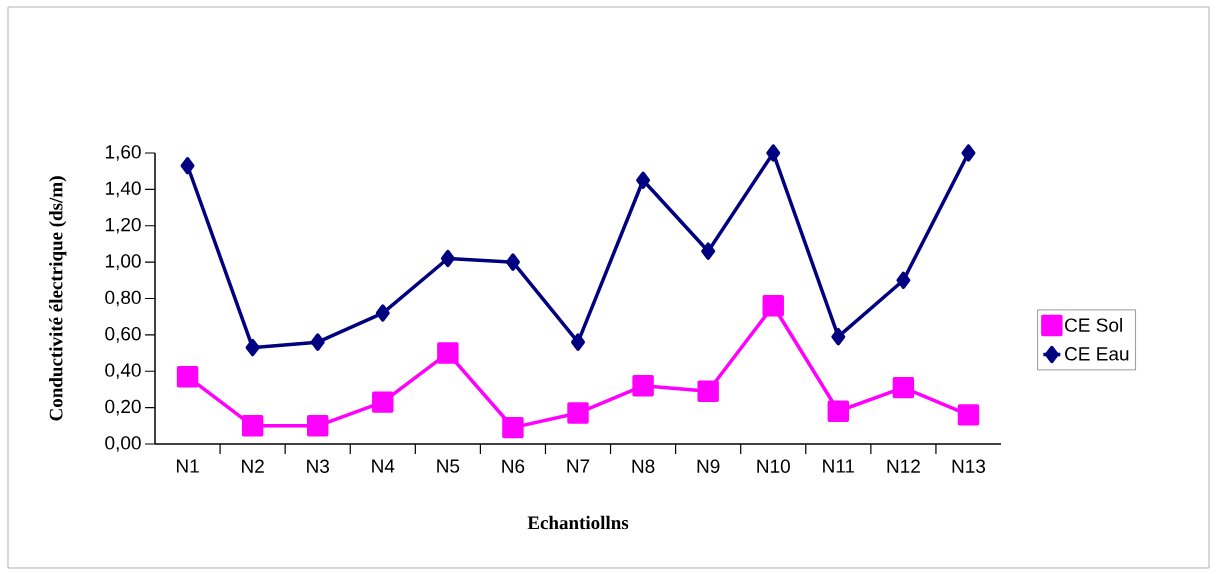 The width and height of the screenshot is (1216, 574). What do you see at coordinates (123, 298) in the screenshot?
I see `y-tick-label: 0,80` at bounding box center [123, 298].